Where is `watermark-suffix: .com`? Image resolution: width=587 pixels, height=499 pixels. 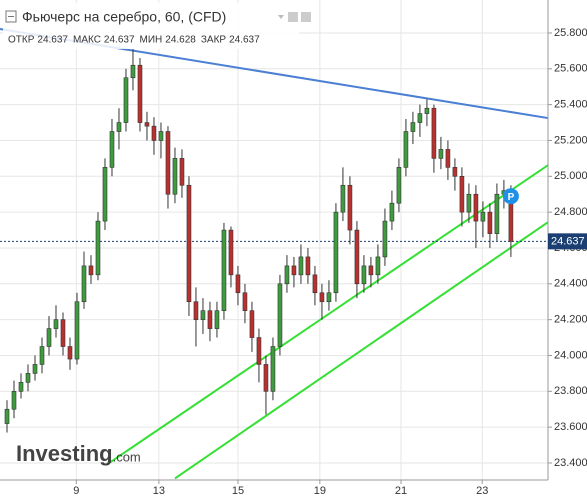
watermark-suffix: .com is located at coordinates (127, 456).